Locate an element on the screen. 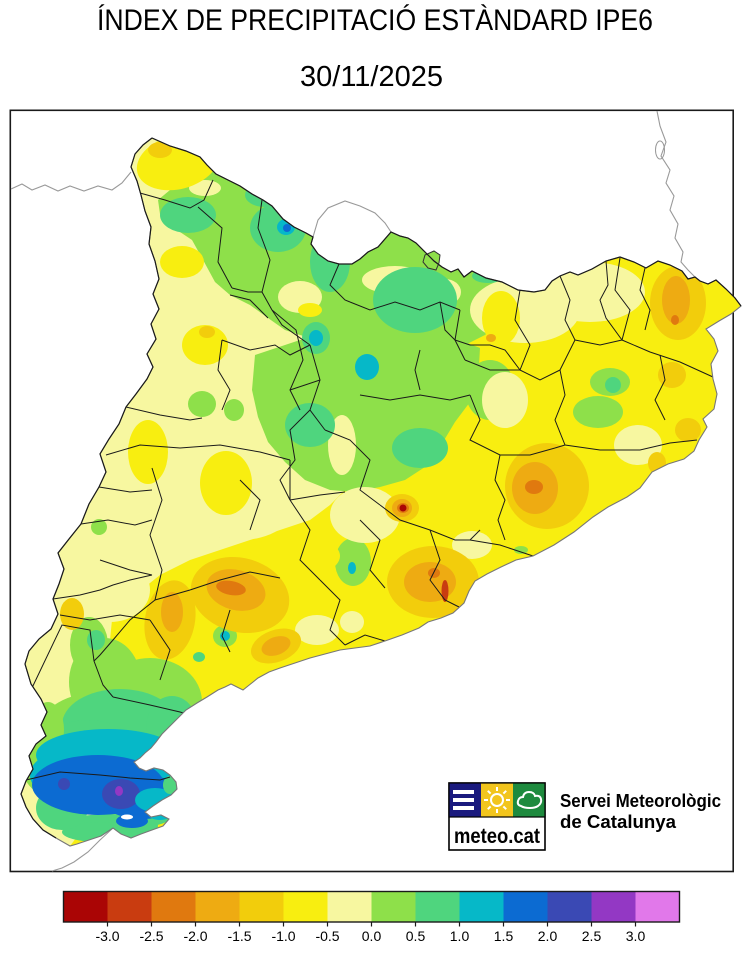 This screenshot has width=743, height=960. svg-text: meteo.cat is located at coordinates (497, 836).